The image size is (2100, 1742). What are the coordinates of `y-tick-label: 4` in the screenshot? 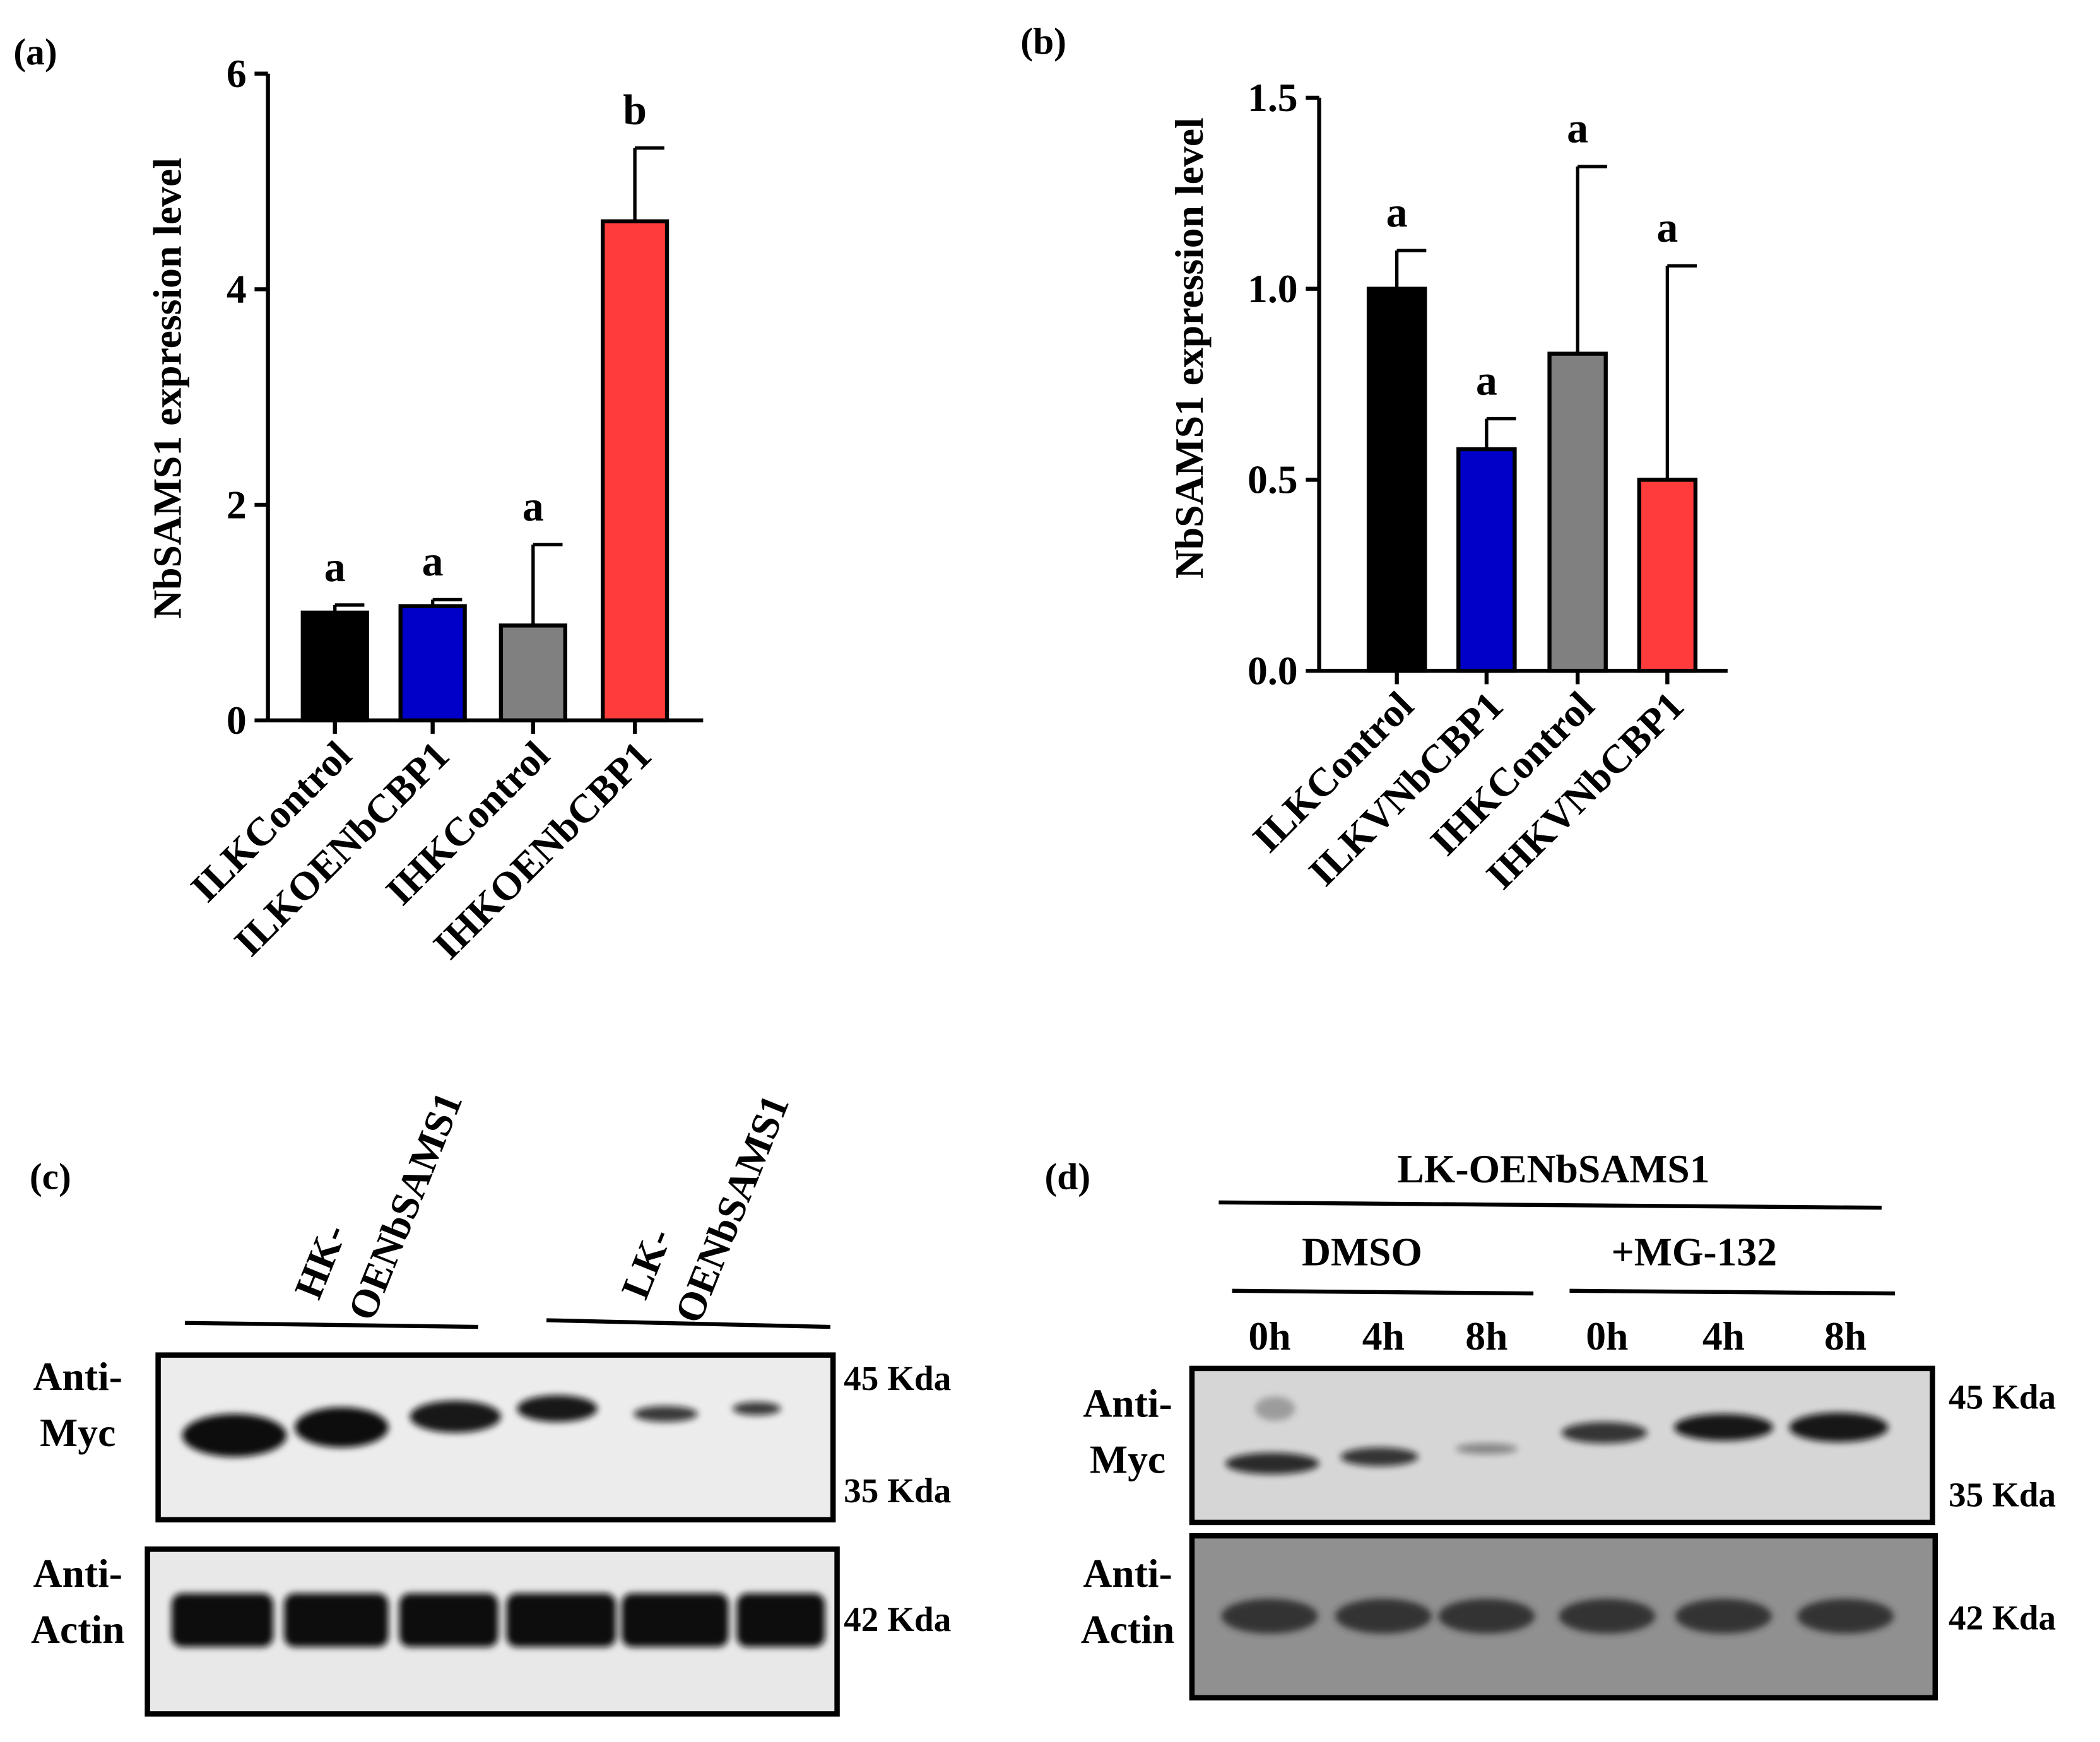 It's located at (237, 289).